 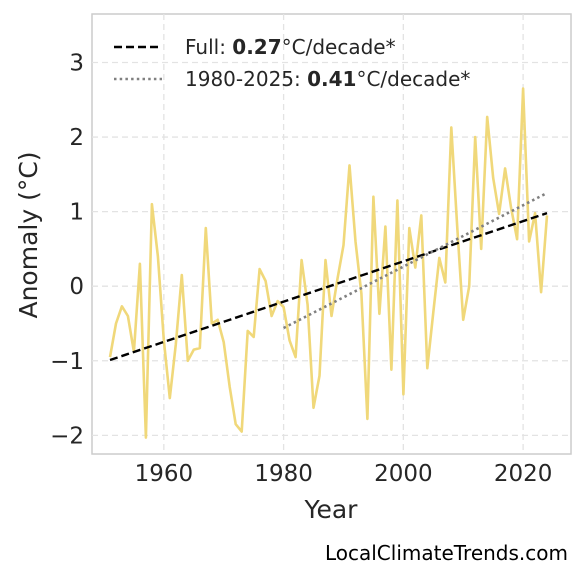 What do you see at coordinates (208, 47) in the screenshot?
I see `legend-prefix: Full:` at bounding box center [208, 47].